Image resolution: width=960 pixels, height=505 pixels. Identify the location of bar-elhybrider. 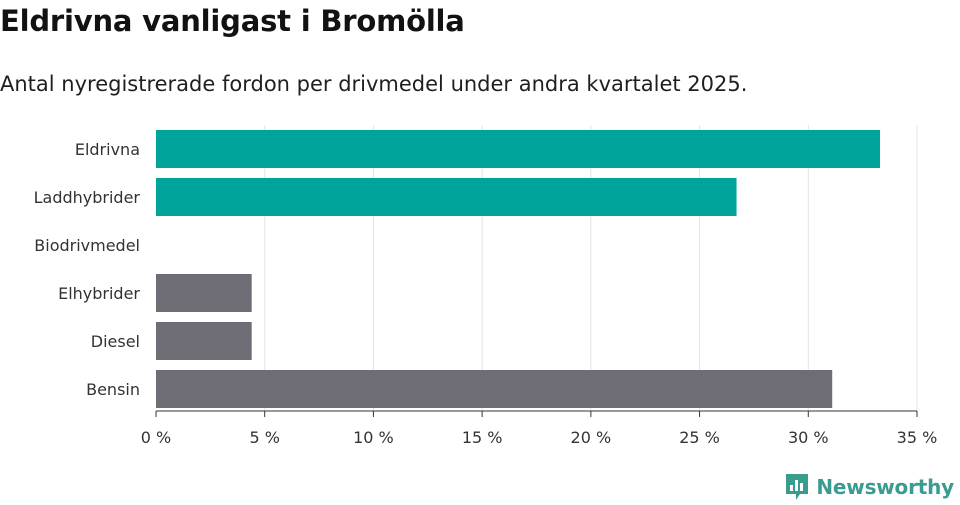
(204, 293).